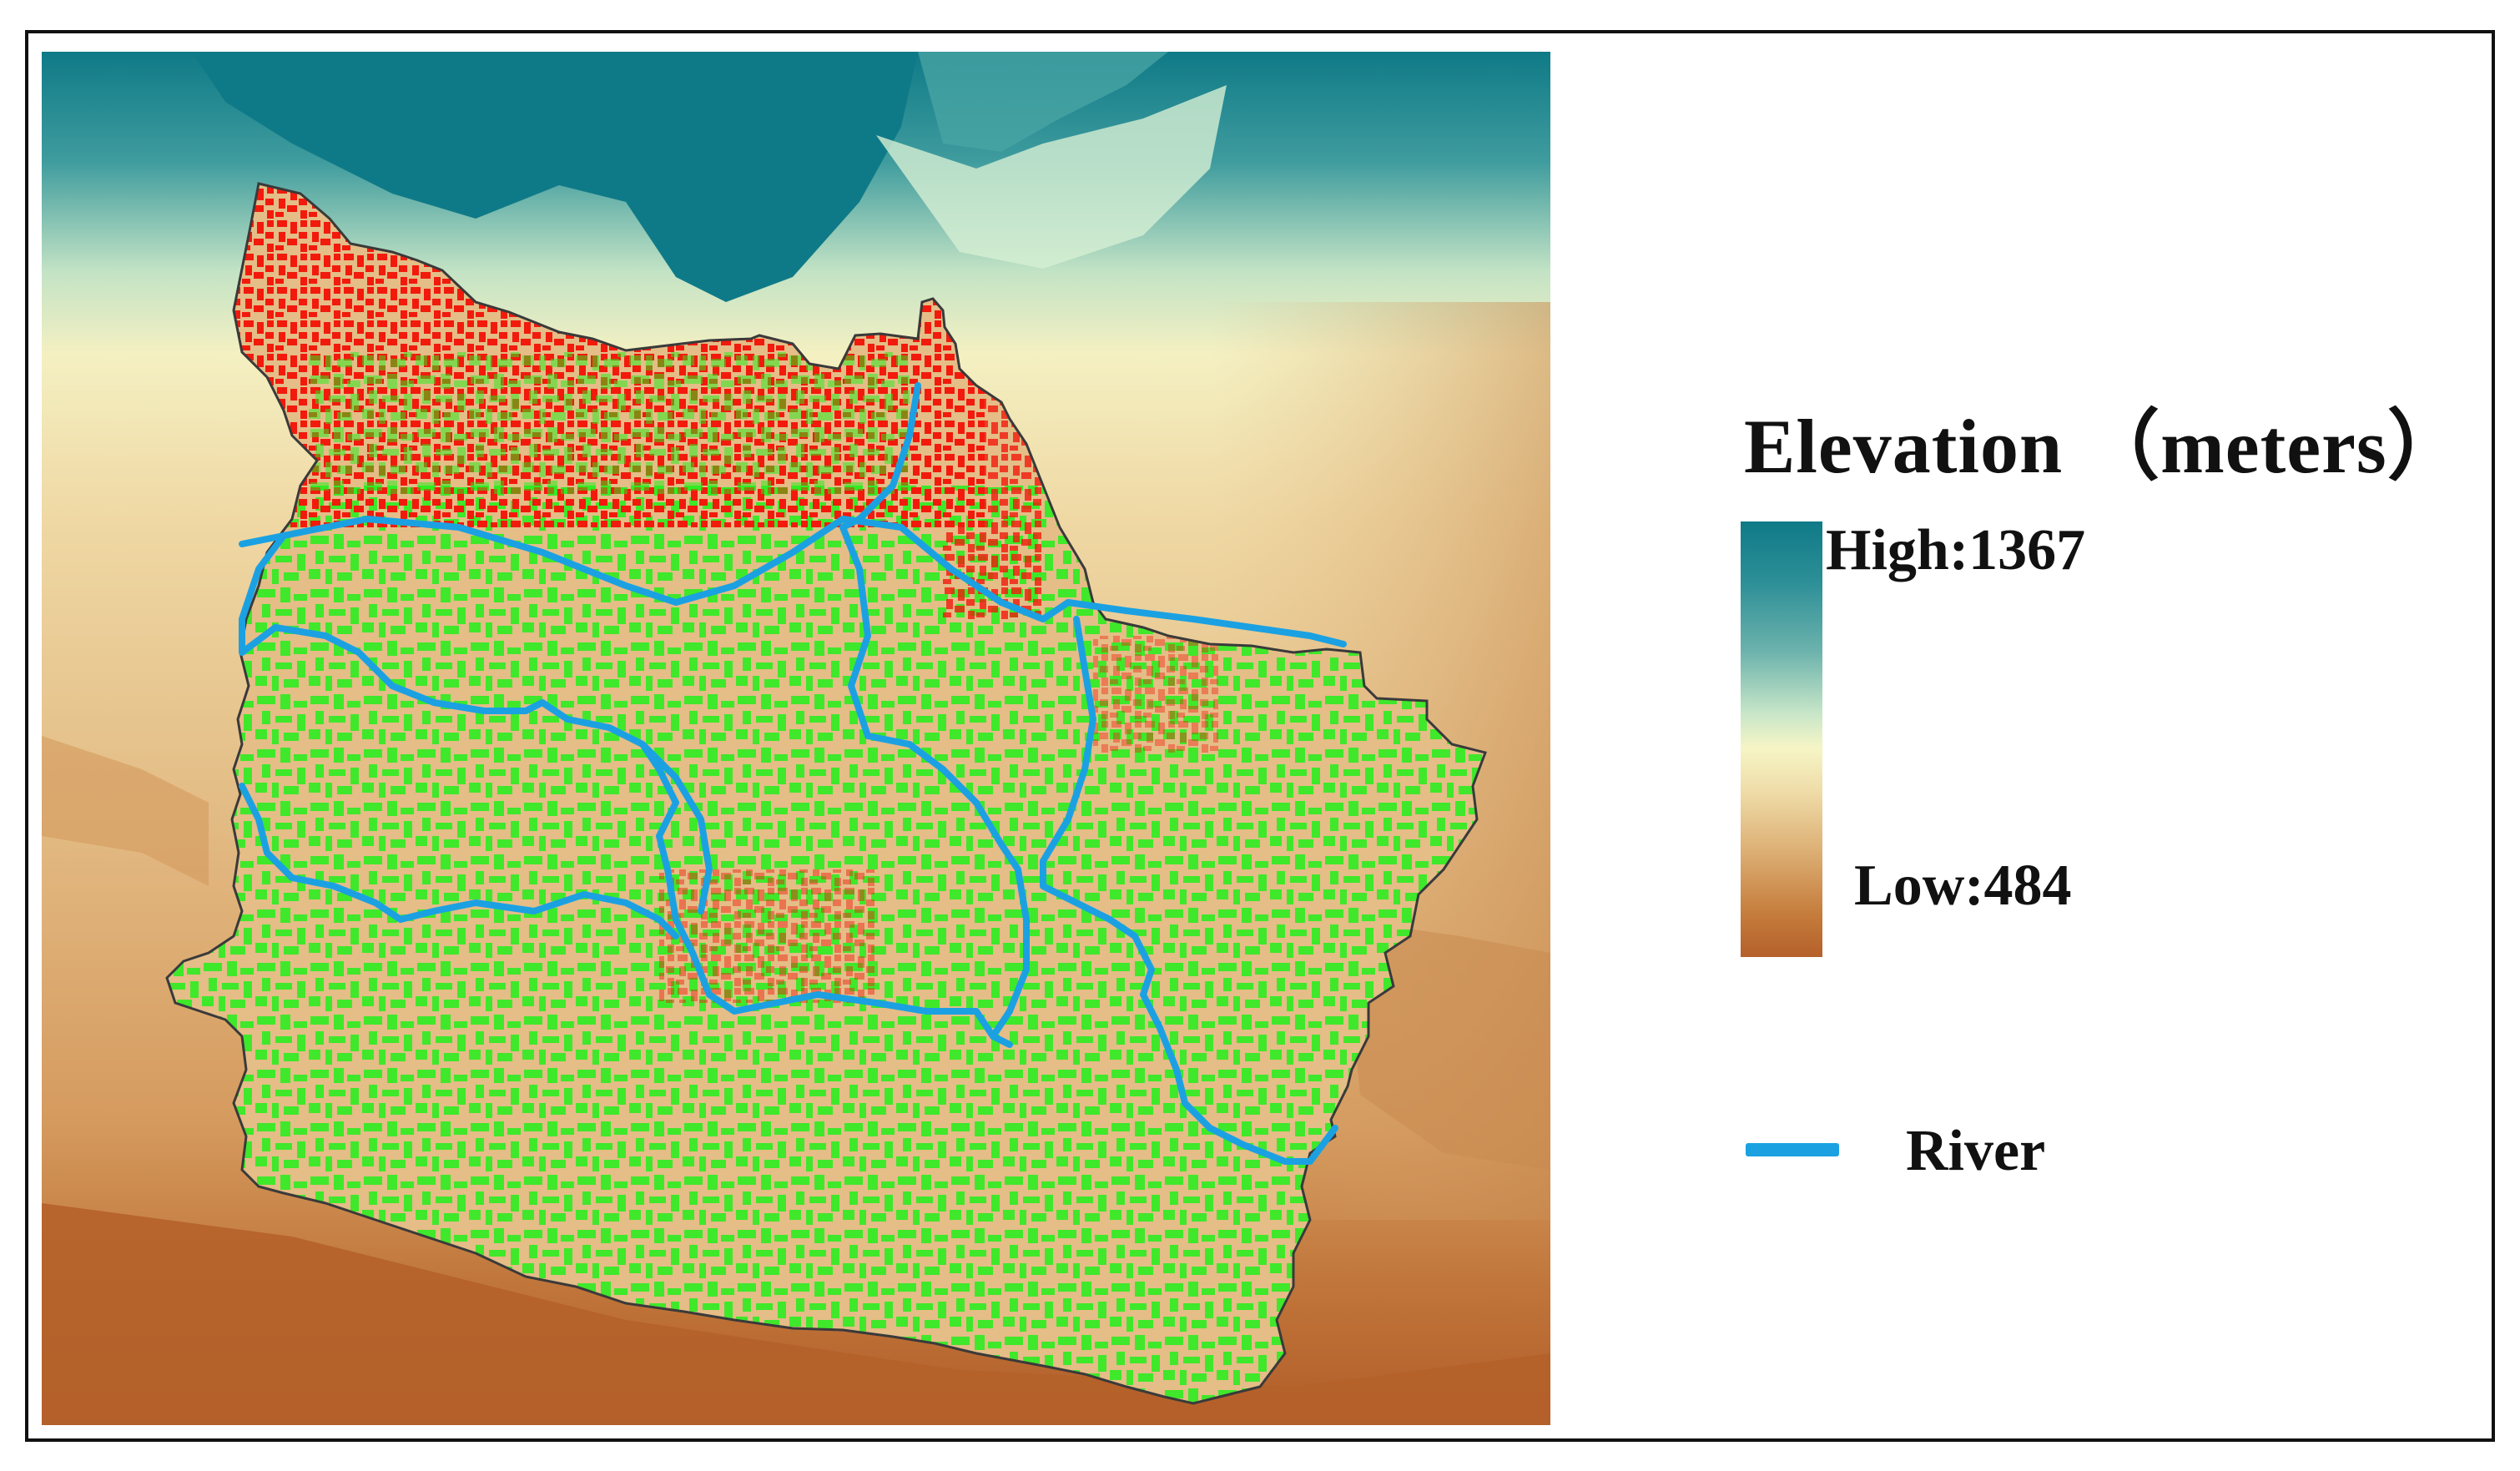  Describe the element at coordinates (1155, 694) in the screenshot. I see `red-patches-east` at that location.